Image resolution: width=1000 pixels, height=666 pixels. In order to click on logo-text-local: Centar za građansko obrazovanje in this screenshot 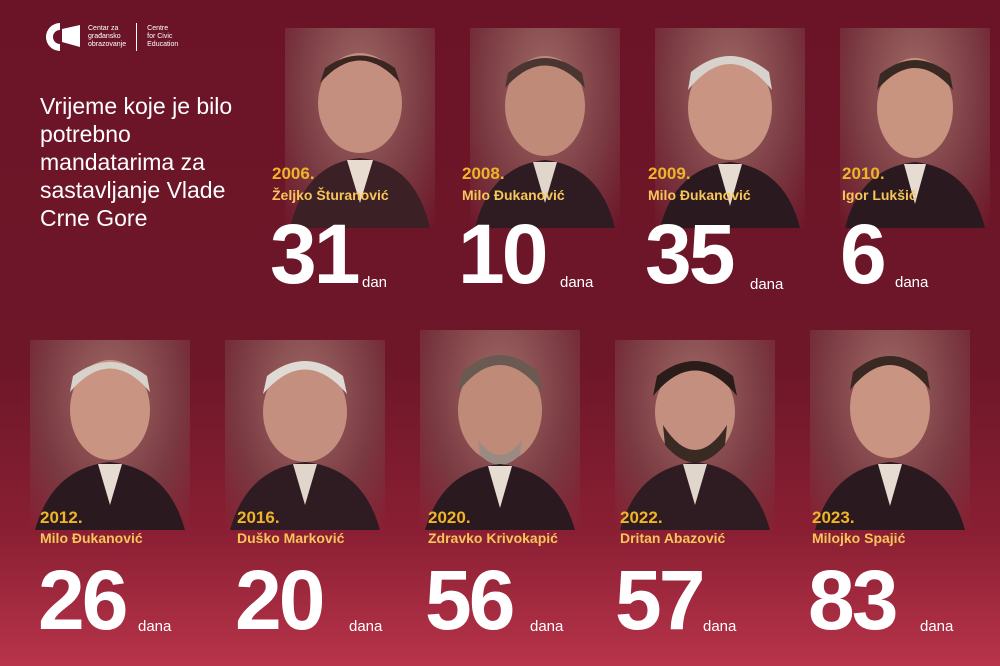, I will do `click(107, 36)`.